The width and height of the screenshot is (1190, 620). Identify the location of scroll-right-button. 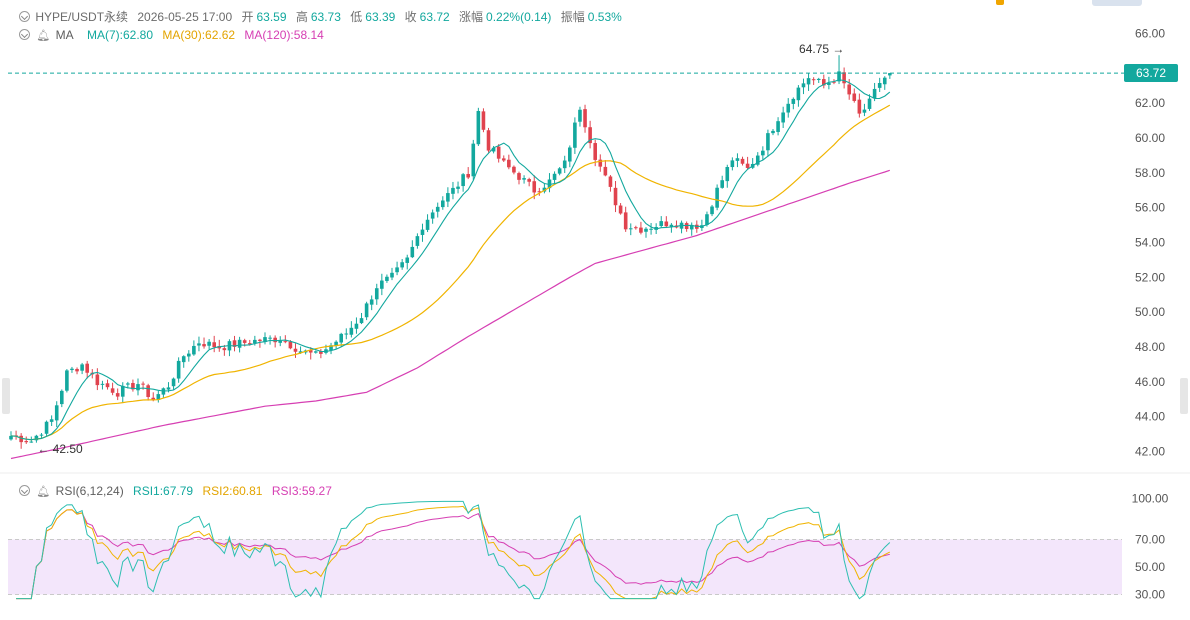
(1184, 396).